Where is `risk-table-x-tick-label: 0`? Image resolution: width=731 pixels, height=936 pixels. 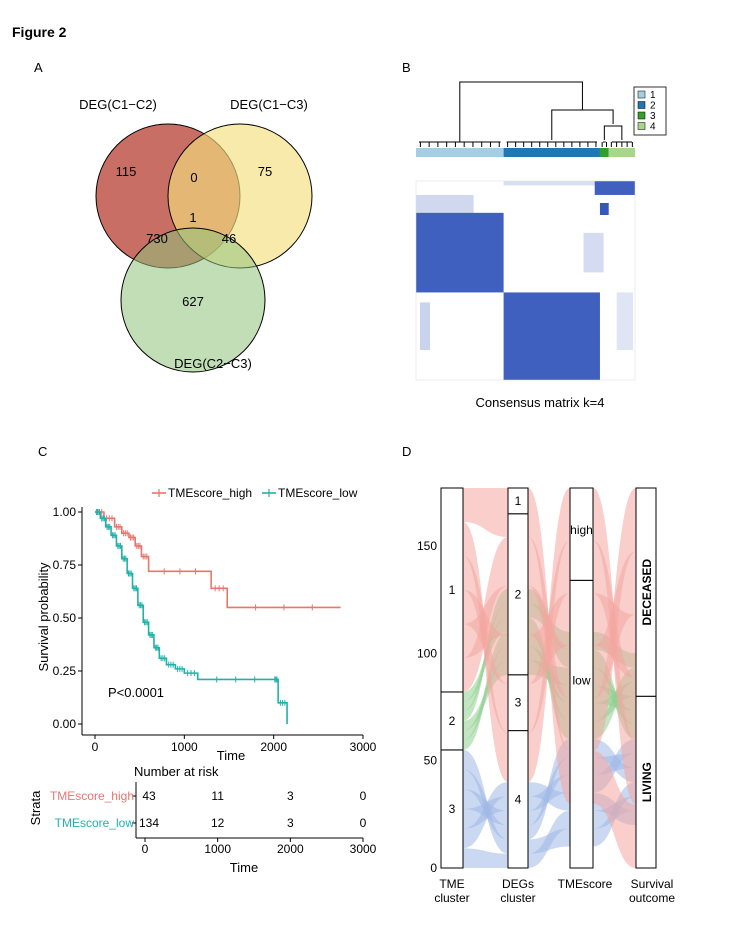
risk-table-x-tick-label: 0 is located at coordinates (145, 849).